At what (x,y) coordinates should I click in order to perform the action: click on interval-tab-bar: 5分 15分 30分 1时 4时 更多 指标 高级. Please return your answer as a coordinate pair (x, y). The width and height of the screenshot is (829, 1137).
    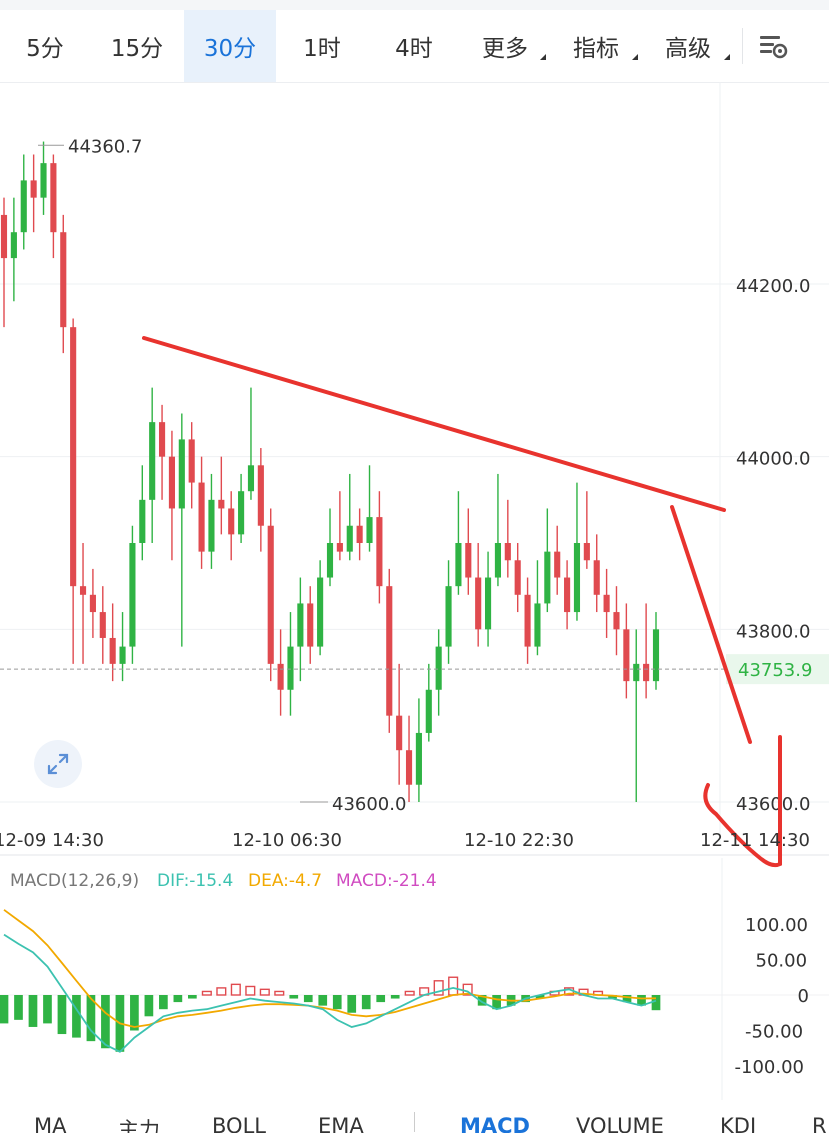
    Looking at the image, I should click on (414, 46).